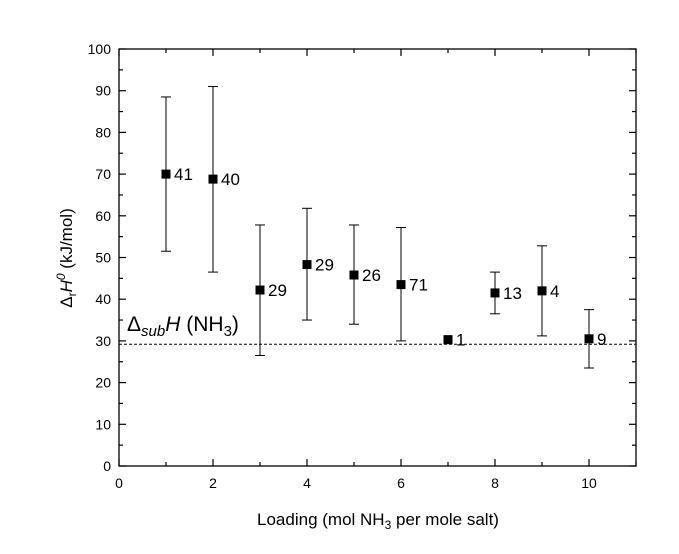 The image size is (679, 554). I want to click on x-tick-label: 8, so click(495, 483).